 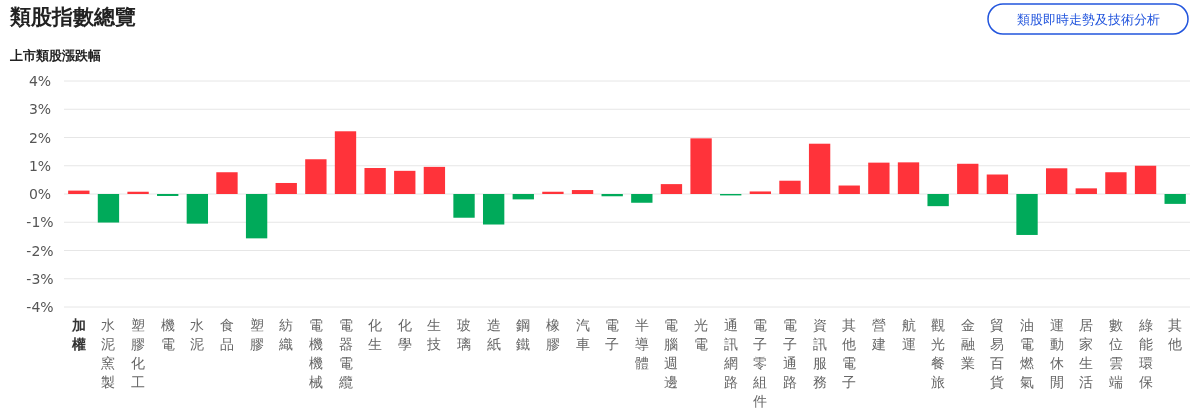 What do you see at coordinates (878, 334) in the screenshot?
I see `x-tick-label: 營建` at bounding box center [878, 334].